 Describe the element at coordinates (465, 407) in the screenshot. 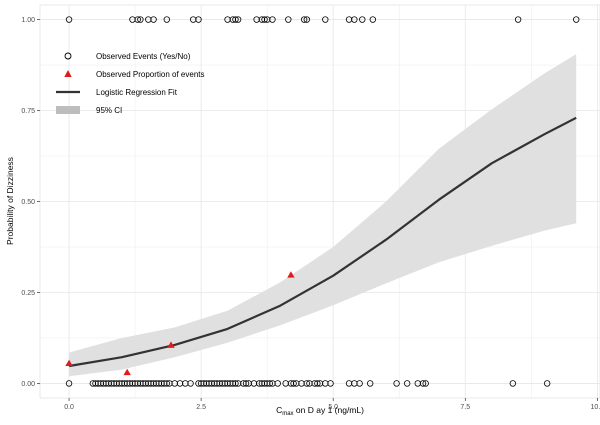

I see `x-tick-label: 7.5` at that location.